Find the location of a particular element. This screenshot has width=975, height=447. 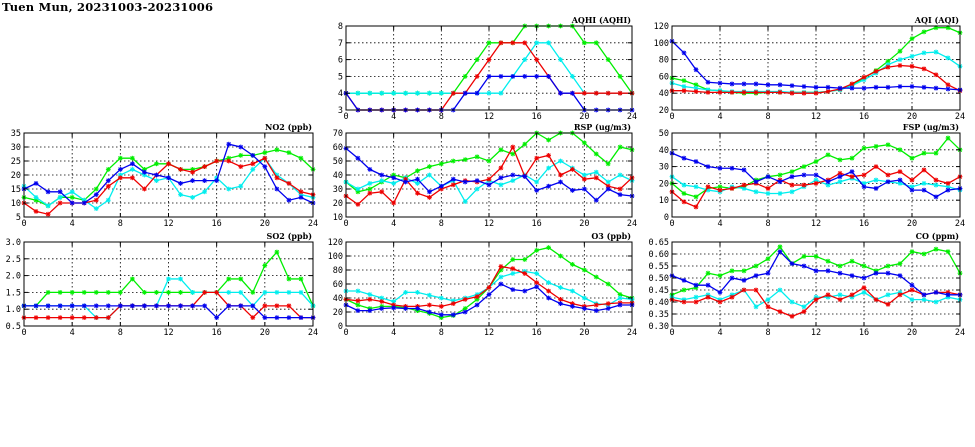

y-tick-label: 2.5 is located at coordinates (13, 260).